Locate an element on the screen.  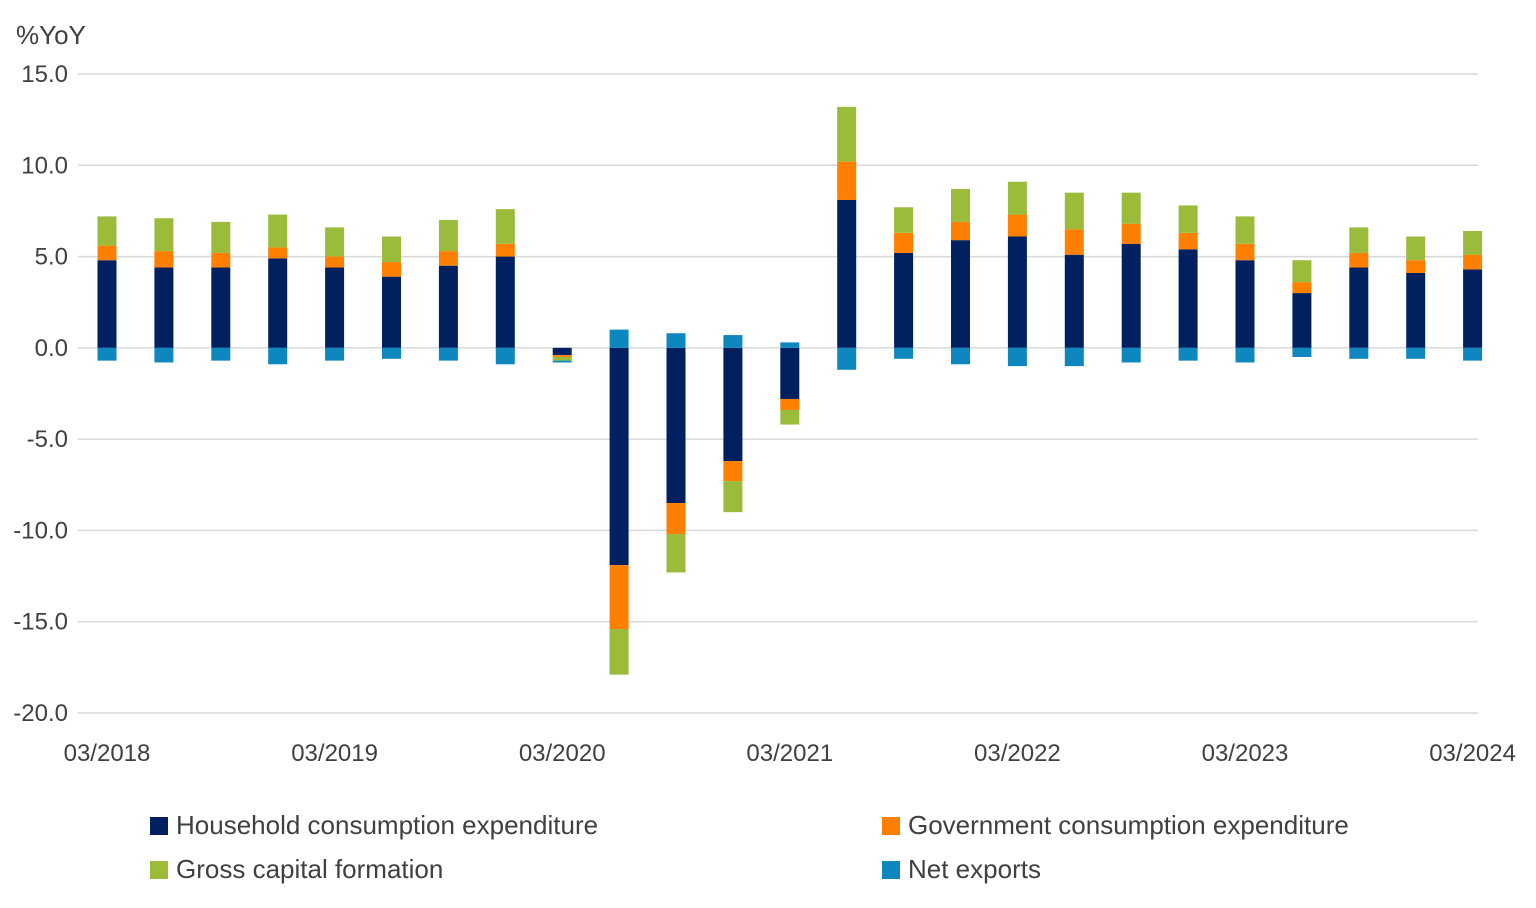
x-tick-label: 03/2024 is located at coordinates (1472, 753).